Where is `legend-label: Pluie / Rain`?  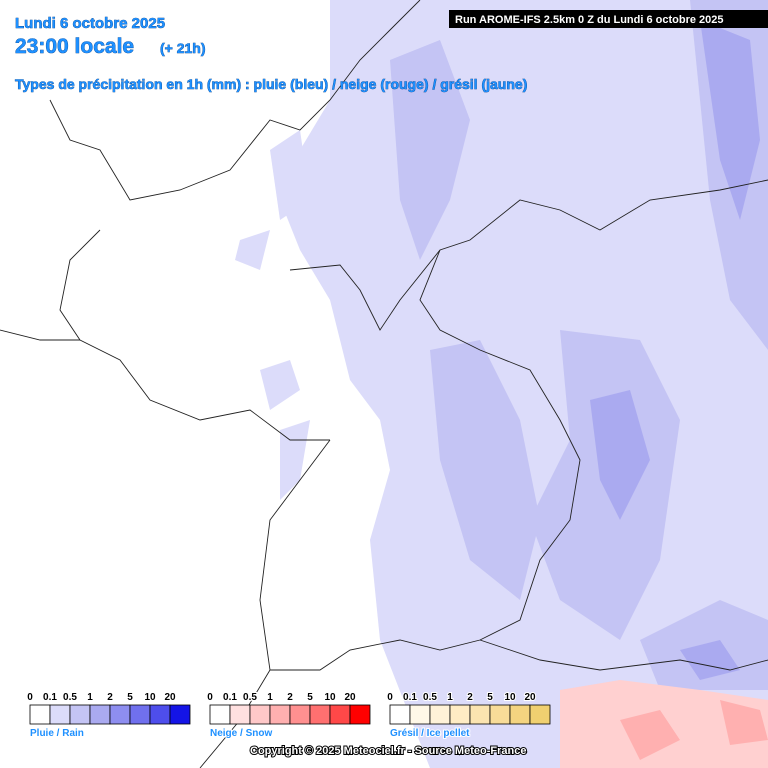 legend-label: Pluie / Rain is located at coordinates (57, 733).